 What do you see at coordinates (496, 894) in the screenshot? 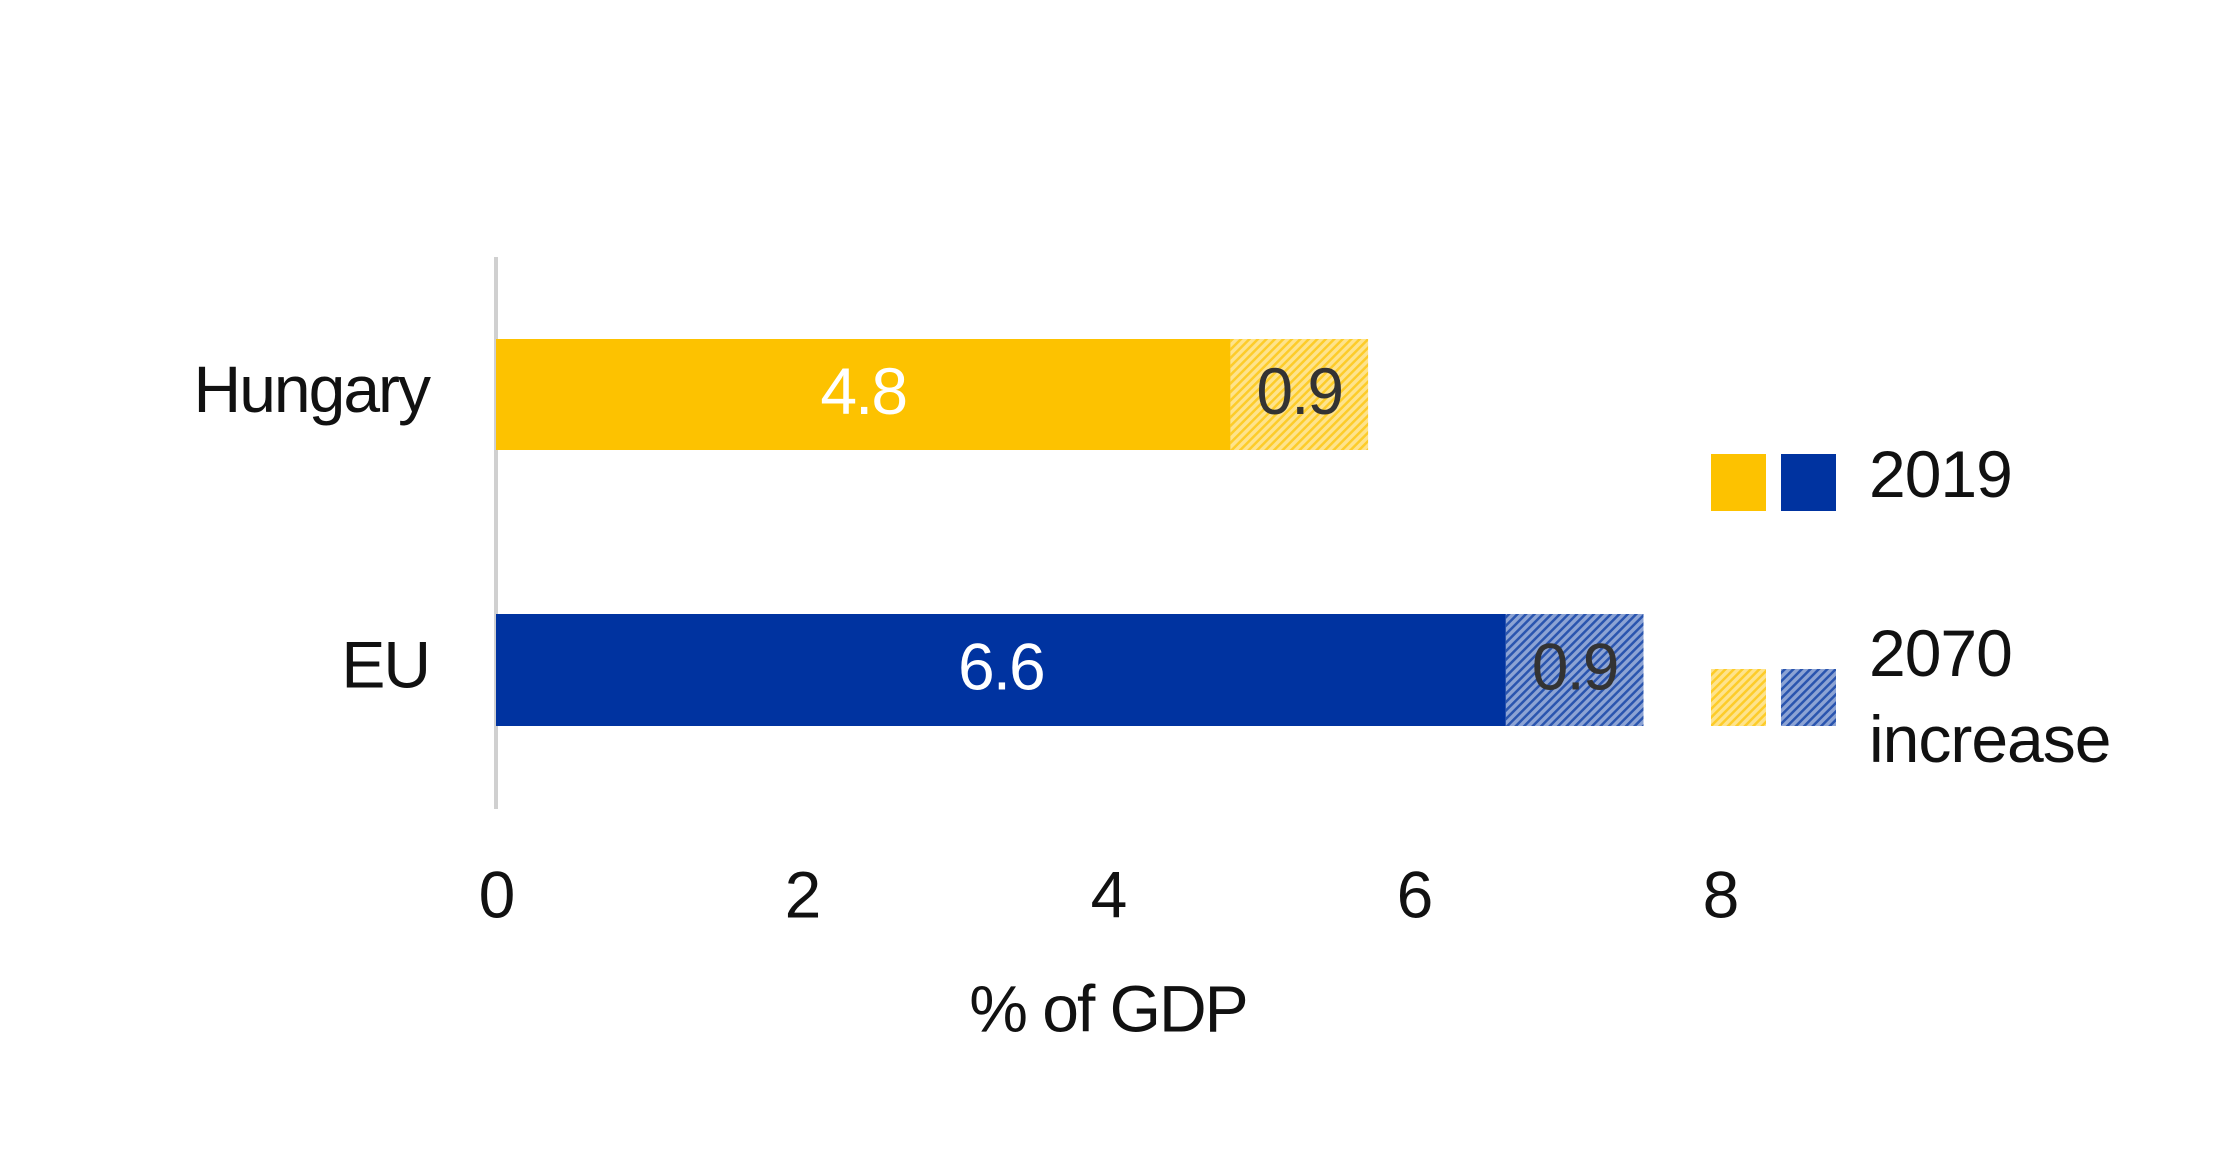
I see `x-tick-label: 0` at bounding box center [496, 894].